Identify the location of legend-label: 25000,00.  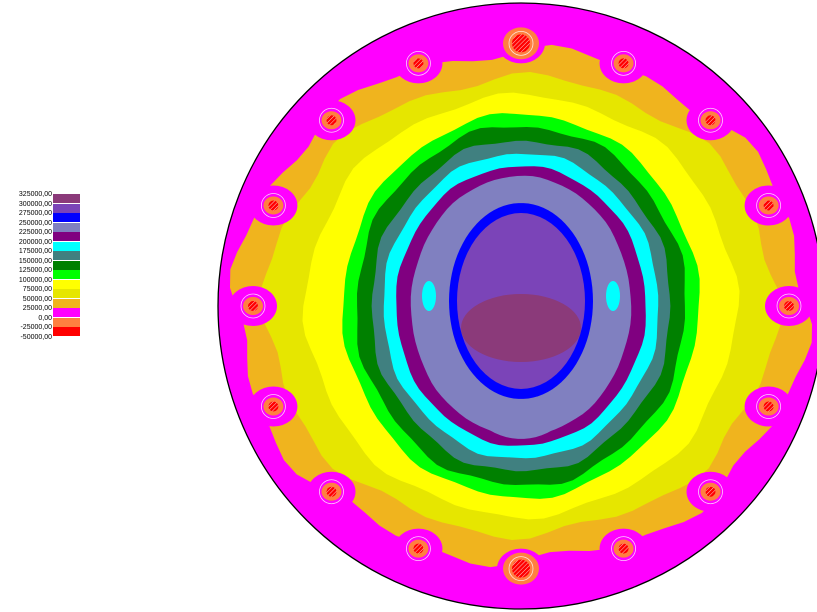
(37, 308).